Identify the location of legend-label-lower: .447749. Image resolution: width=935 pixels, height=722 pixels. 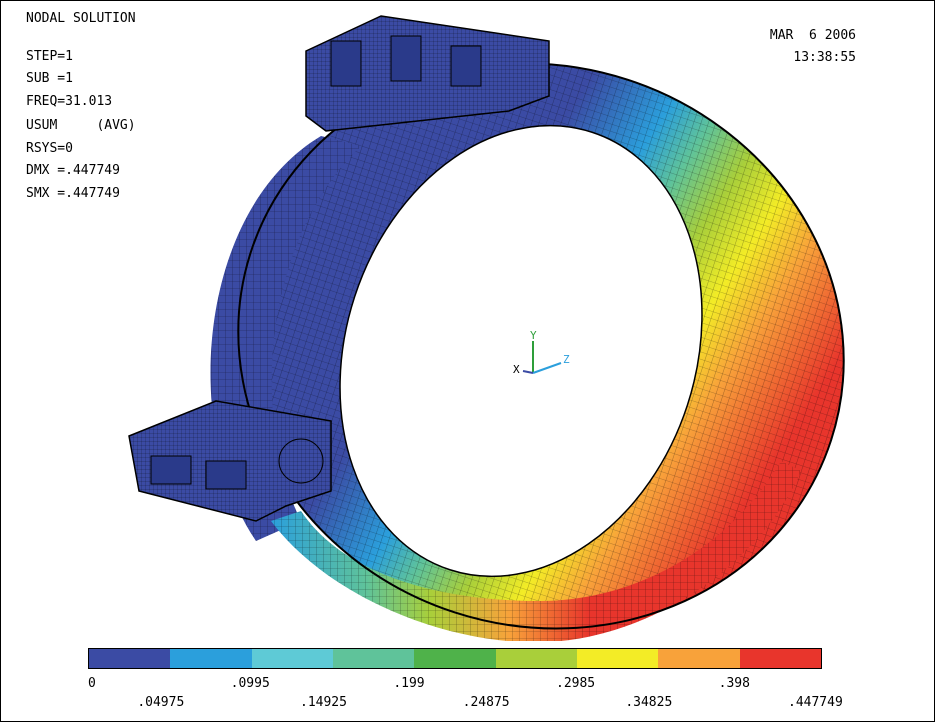
(815, 702).